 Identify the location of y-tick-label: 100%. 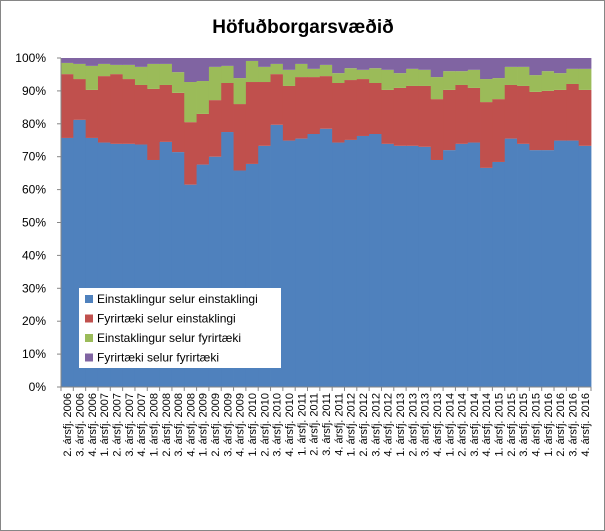
(30, 58).